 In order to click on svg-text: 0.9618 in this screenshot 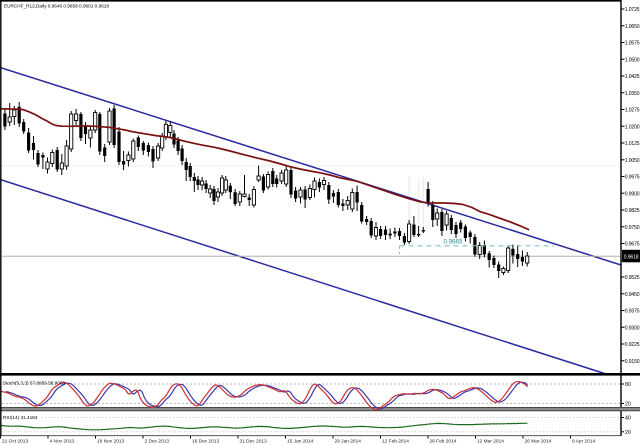, I will do `click(631, 258)`.